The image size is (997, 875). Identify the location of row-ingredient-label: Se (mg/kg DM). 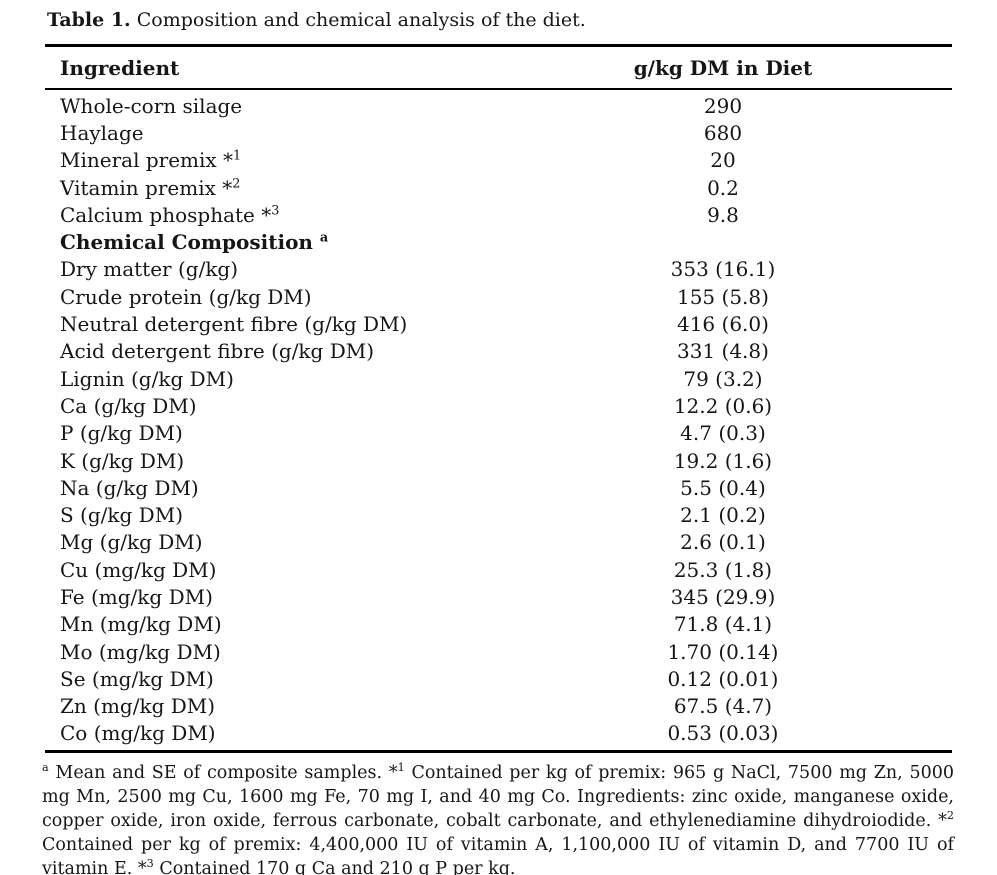
(137, 678).